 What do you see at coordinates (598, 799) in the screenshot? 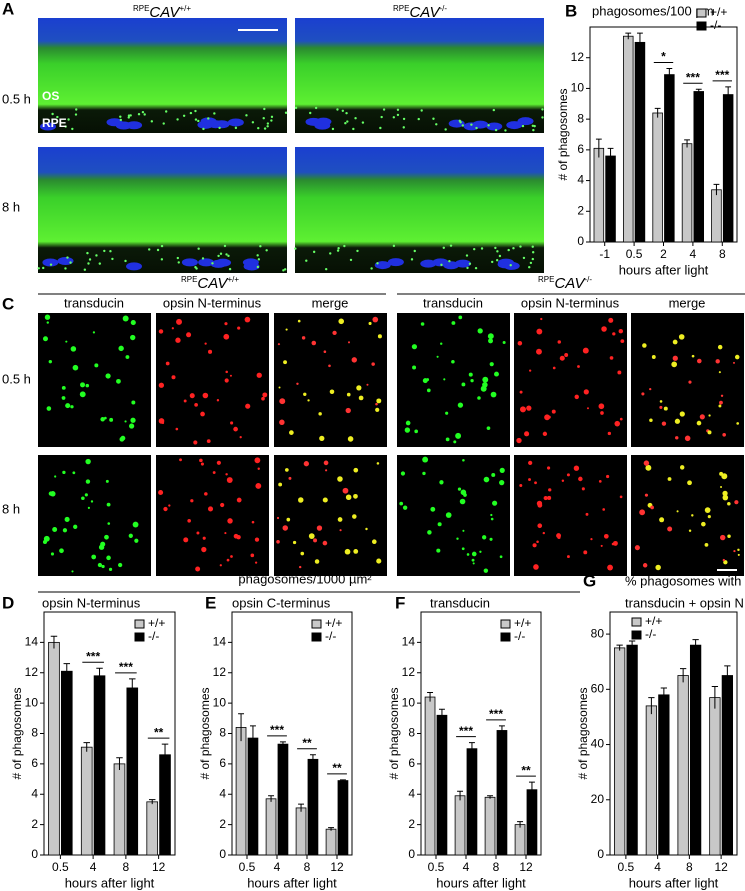
I see `y-tick-label: 20` at bounding box center [598, 799].